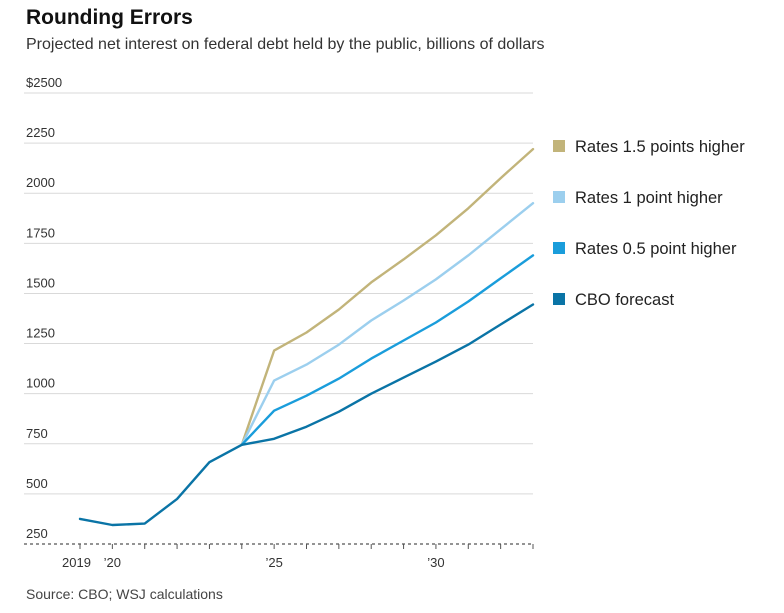  What do you see at coordinates (37, 433) in the screenshot?
I see `y-tick-label: 750` at bounding box center [37, 433].